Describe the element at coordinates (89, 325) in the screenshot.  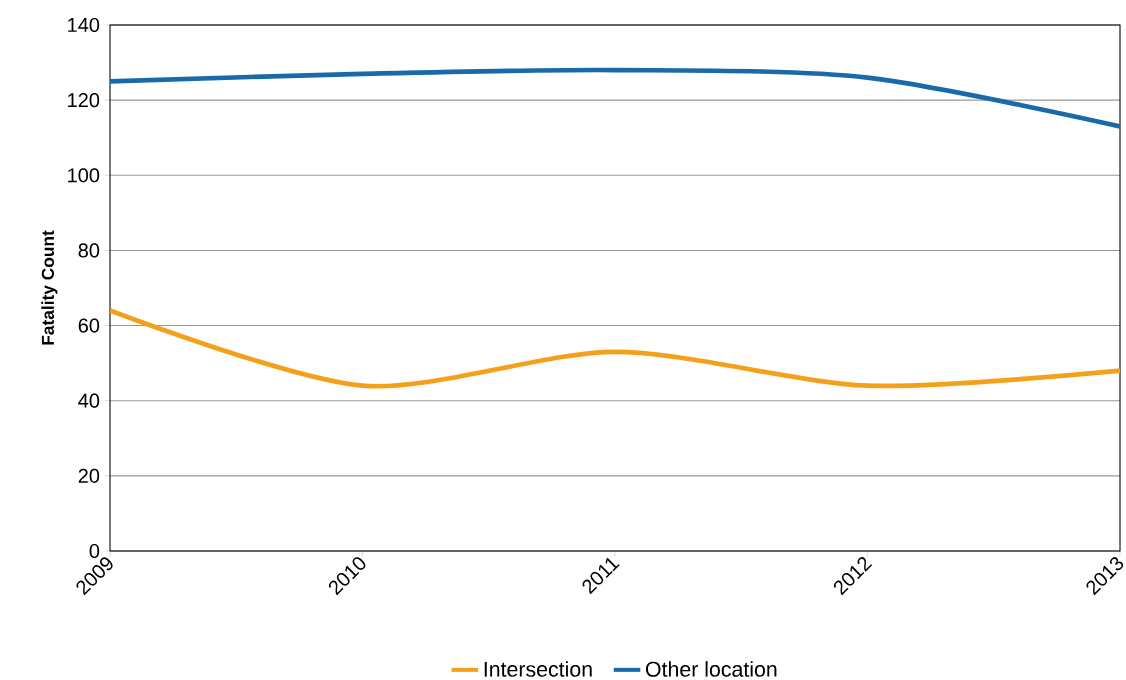
I see `y-tick-label: 60` at that location.